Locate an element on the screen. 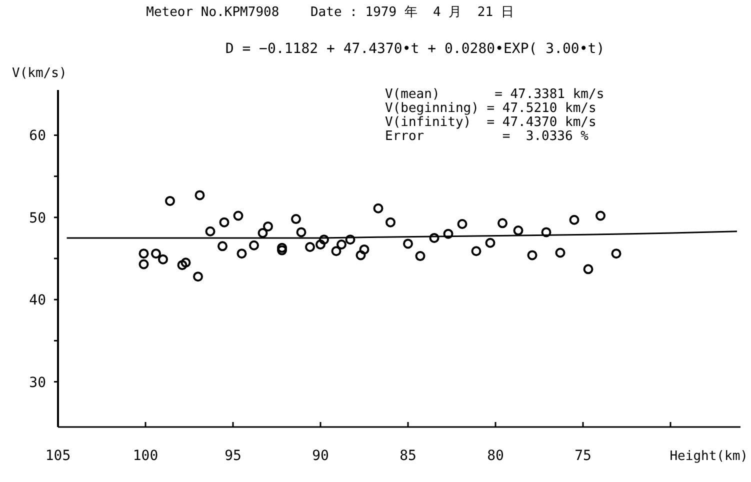  xtick-label: 80 is located at coordinates (495, 456).